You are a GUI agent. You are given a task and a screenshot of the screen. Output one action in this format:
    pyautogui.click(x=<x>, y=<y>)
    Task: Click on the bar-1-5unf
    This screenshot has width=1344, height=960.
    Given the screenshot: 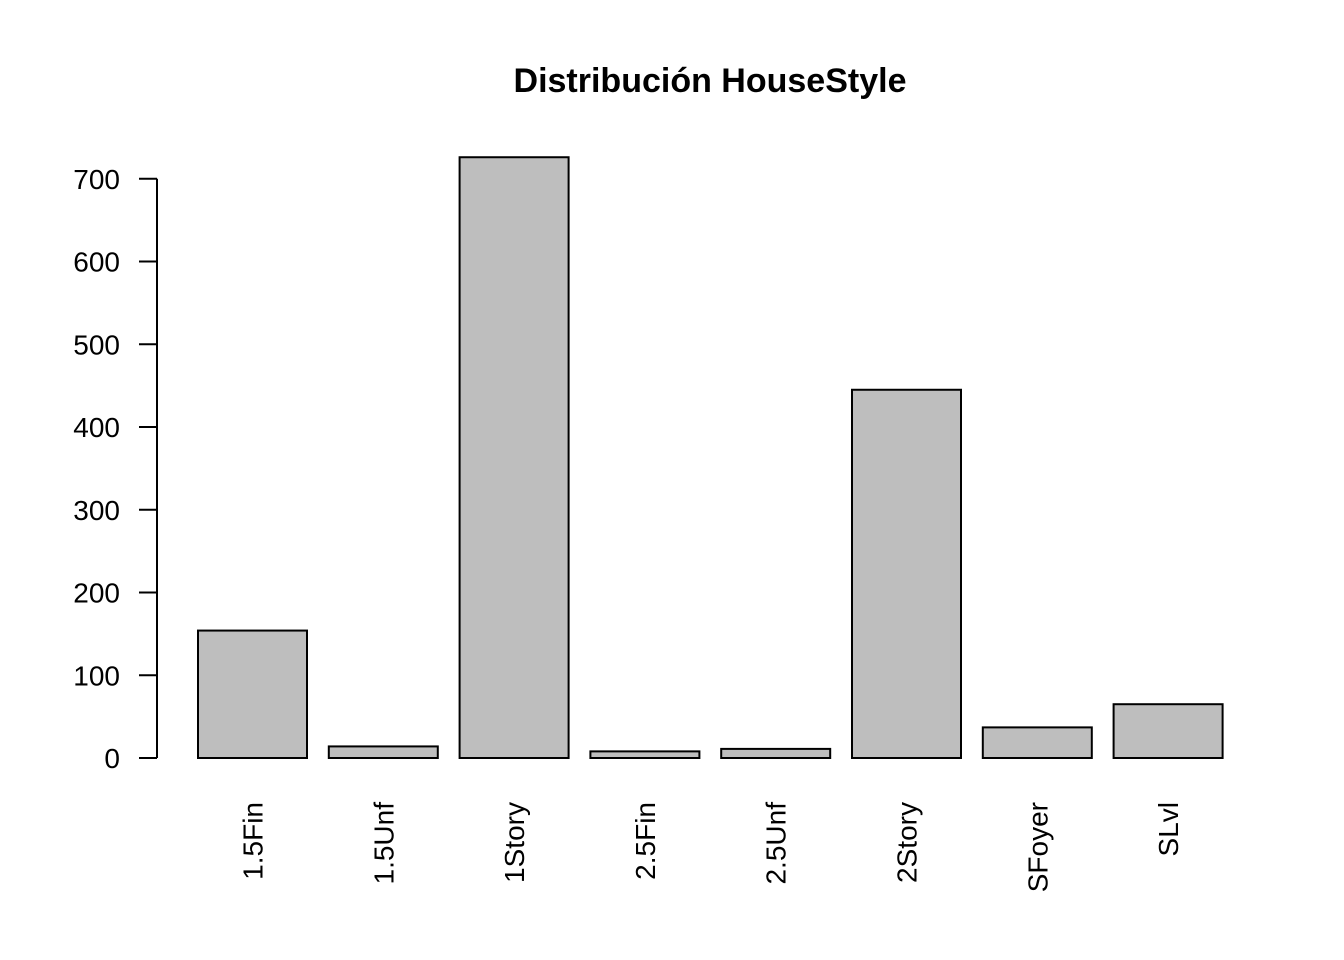 What is the action you would take?
    pyautogui.click(x=383, y=752)
    